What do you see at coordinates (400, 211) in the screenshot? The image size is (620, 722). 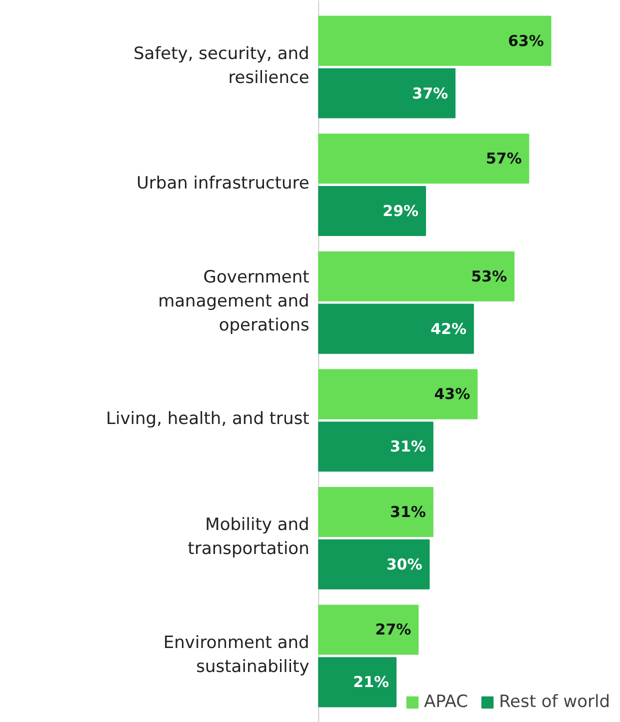 I see `data-label: 29%` at bounding box center [400, 211].